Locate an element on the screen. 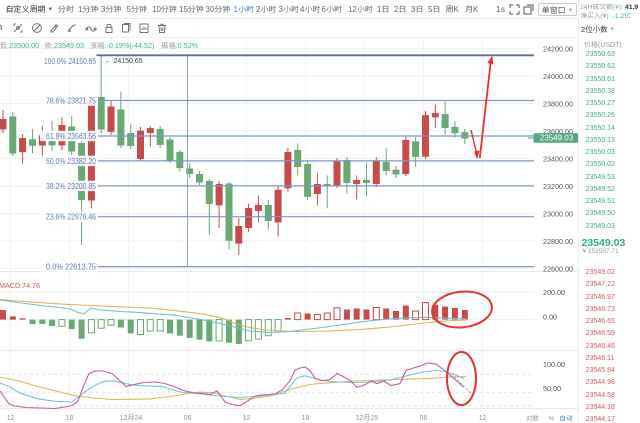  svg-text: ← 24150.65 is located at coordinates (124, 61).